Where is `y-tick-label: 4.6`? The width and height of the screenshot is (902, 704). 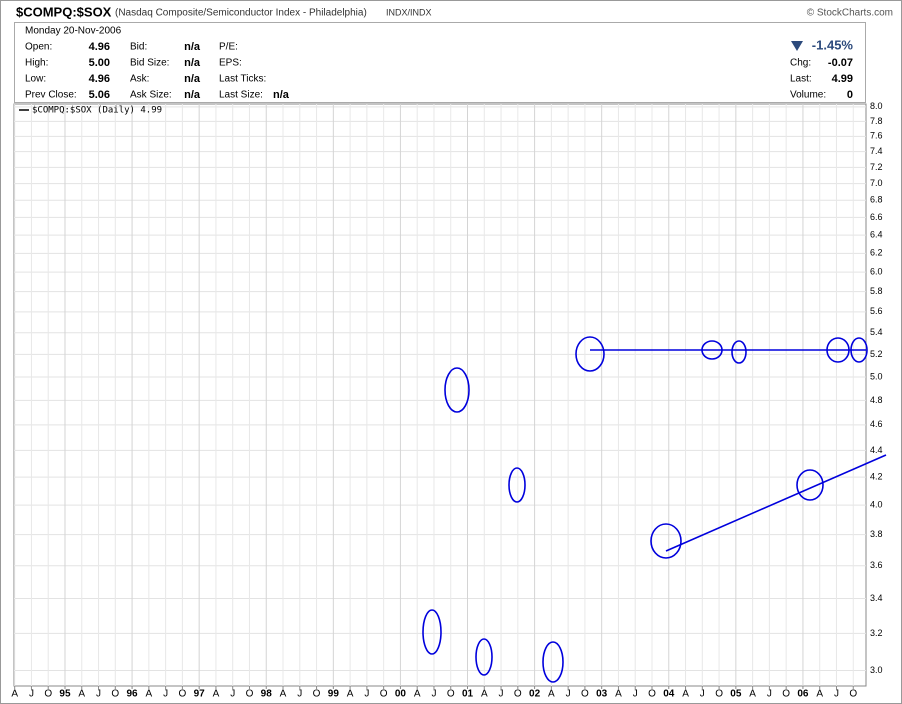
y-tick-label: 4.6 is located at coordinates (876, 424).